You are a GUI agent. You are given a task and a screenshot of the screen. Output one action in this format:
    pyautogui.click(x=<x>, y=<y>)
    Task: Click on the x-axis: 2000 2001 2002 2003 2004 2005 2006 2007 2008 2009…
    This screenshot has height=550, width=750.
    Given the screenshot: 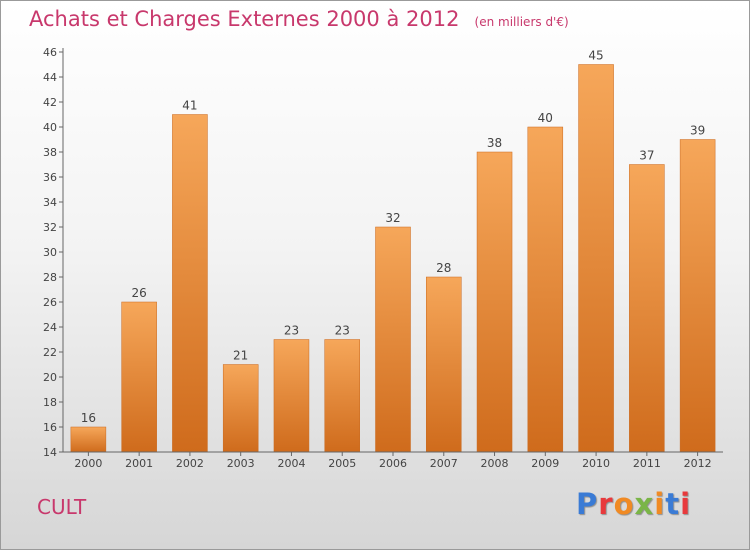 What is the action you would take?
    pyautogui.click(x=393, y=460)
    